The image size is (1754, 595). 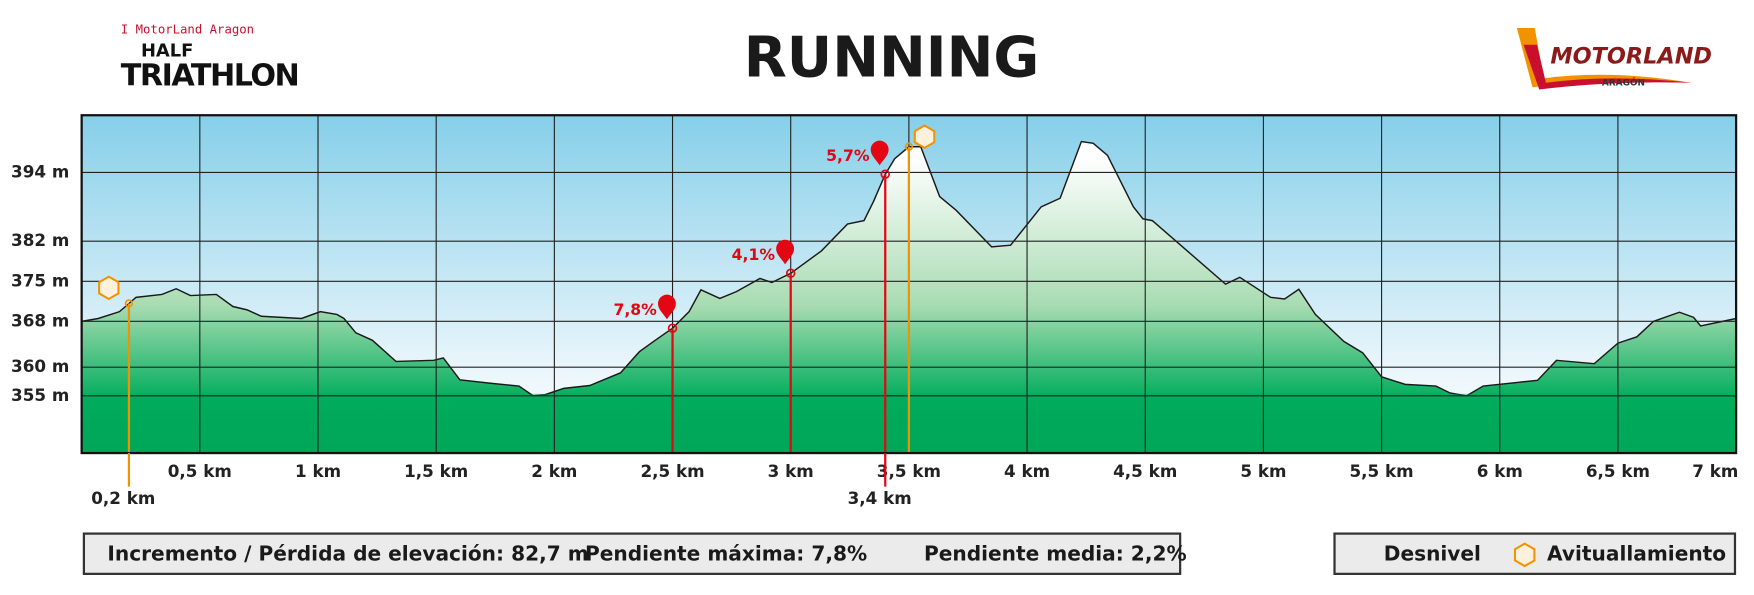 What do you see at coordinates (123, 498) in the screenshot?
I see `x-tick-label: 0,2 km` at bounding box center [123, 498].